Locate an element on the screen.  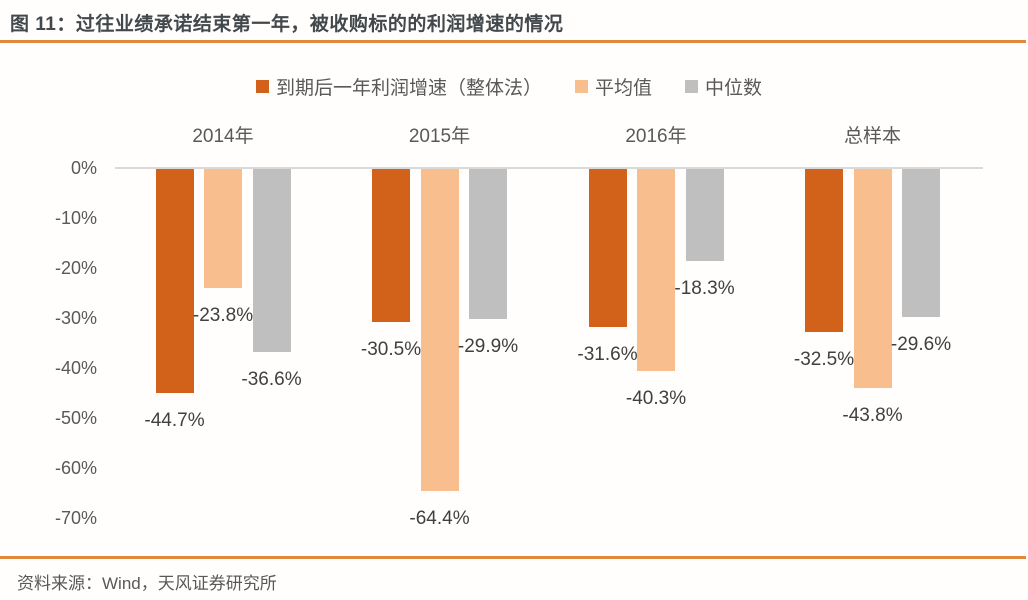
bar-总样本-series2 is located at coordinates (921, 243).